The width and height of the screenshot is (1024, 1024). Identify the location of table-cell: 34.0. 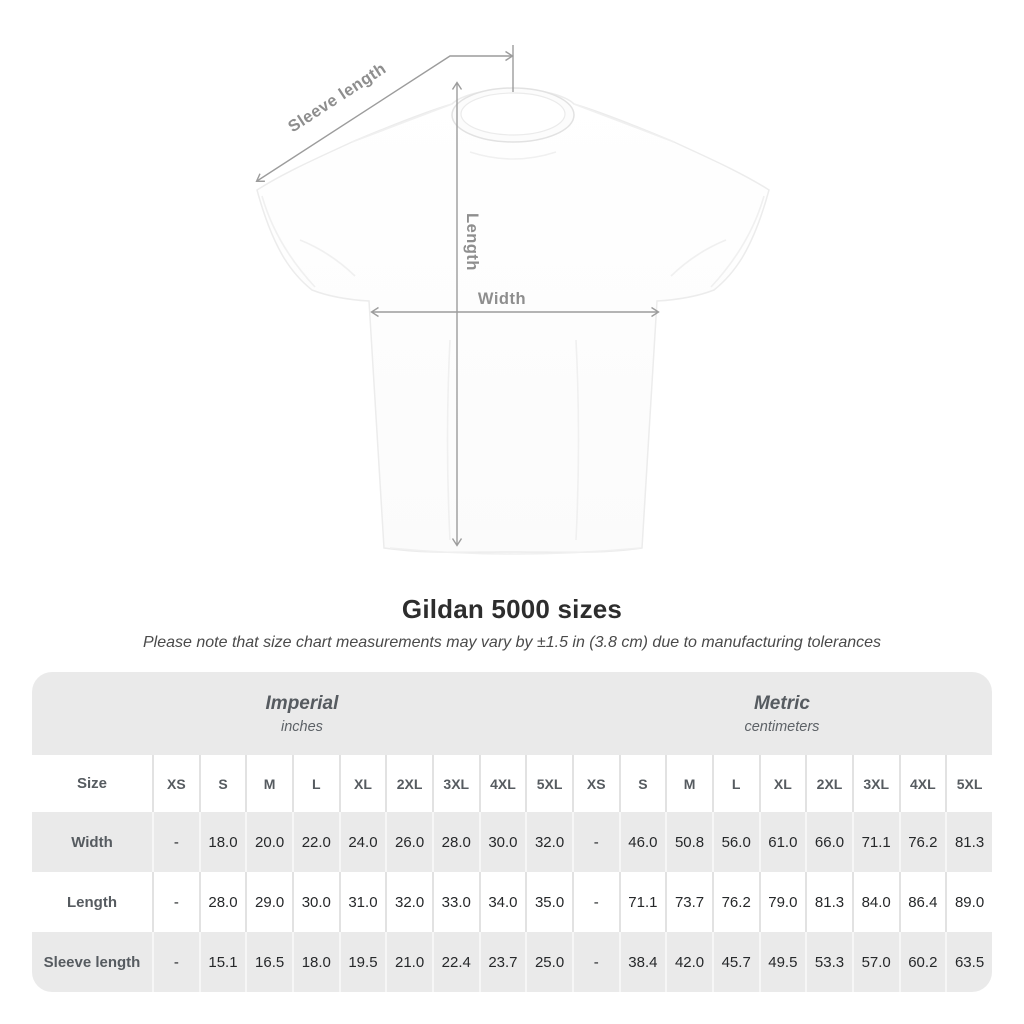
(502, 902).